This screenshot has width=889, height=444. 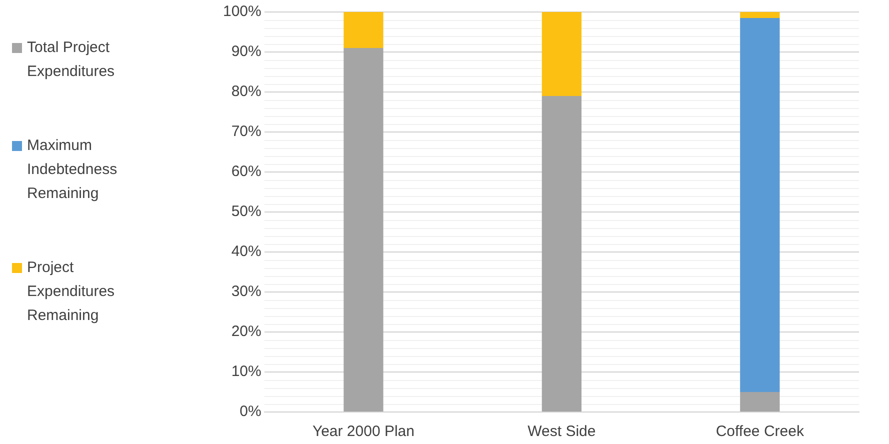 I want to click on legend-label: Project Expenditures Remaining, so click(x=71, y=292).